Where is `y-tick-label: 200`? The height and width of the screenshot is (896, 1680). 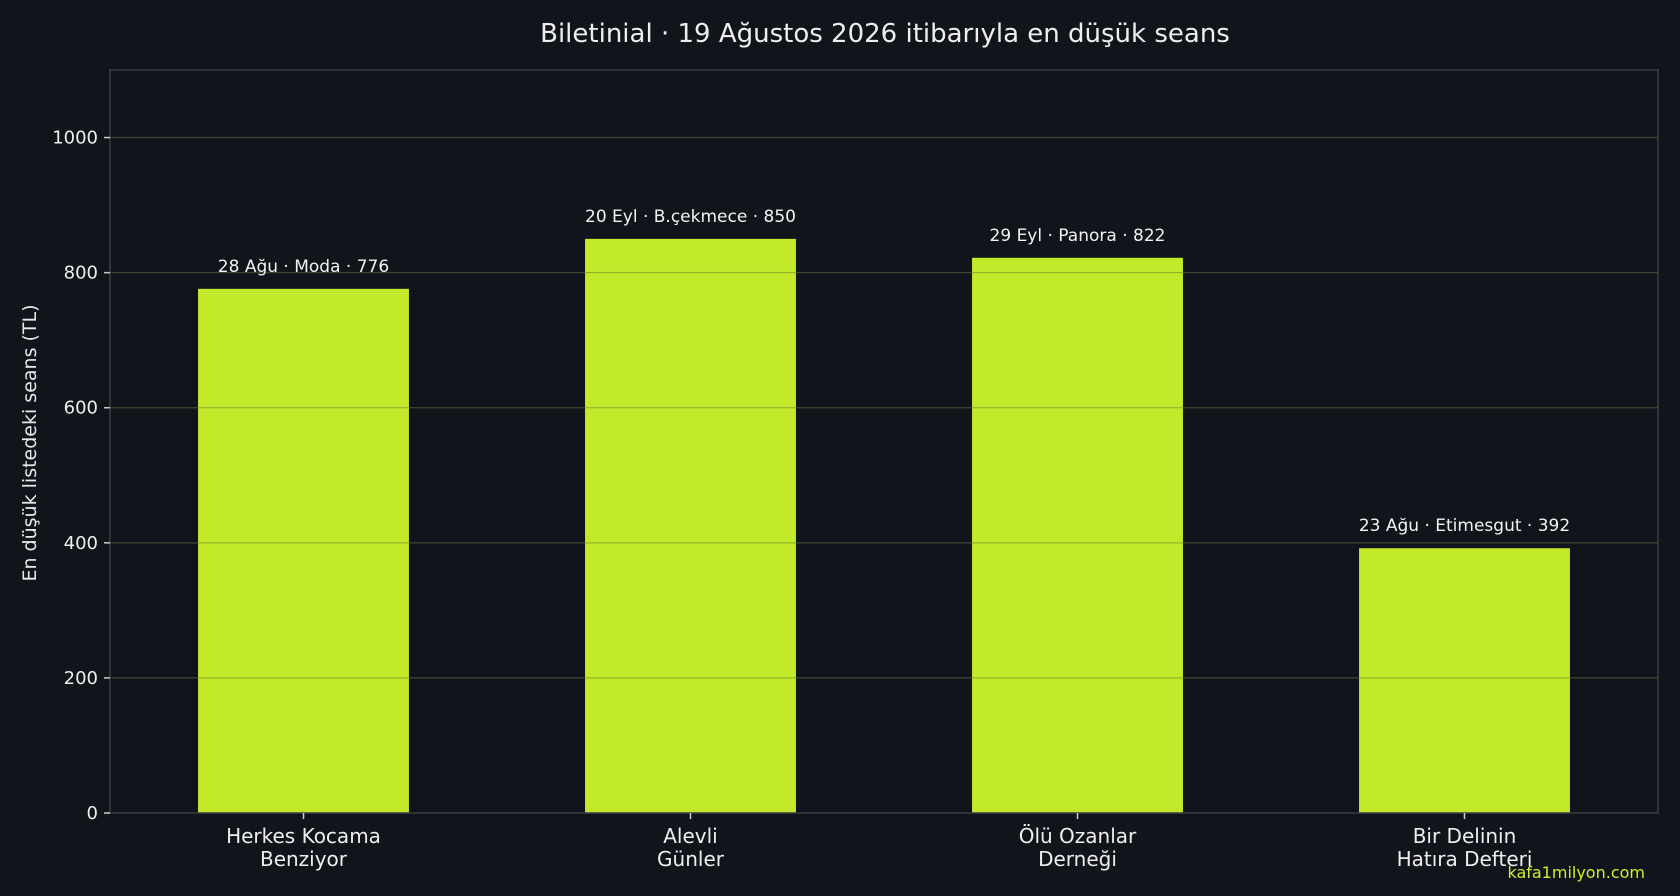
y-tick-label: 200 is located at coordinates (81, 678).